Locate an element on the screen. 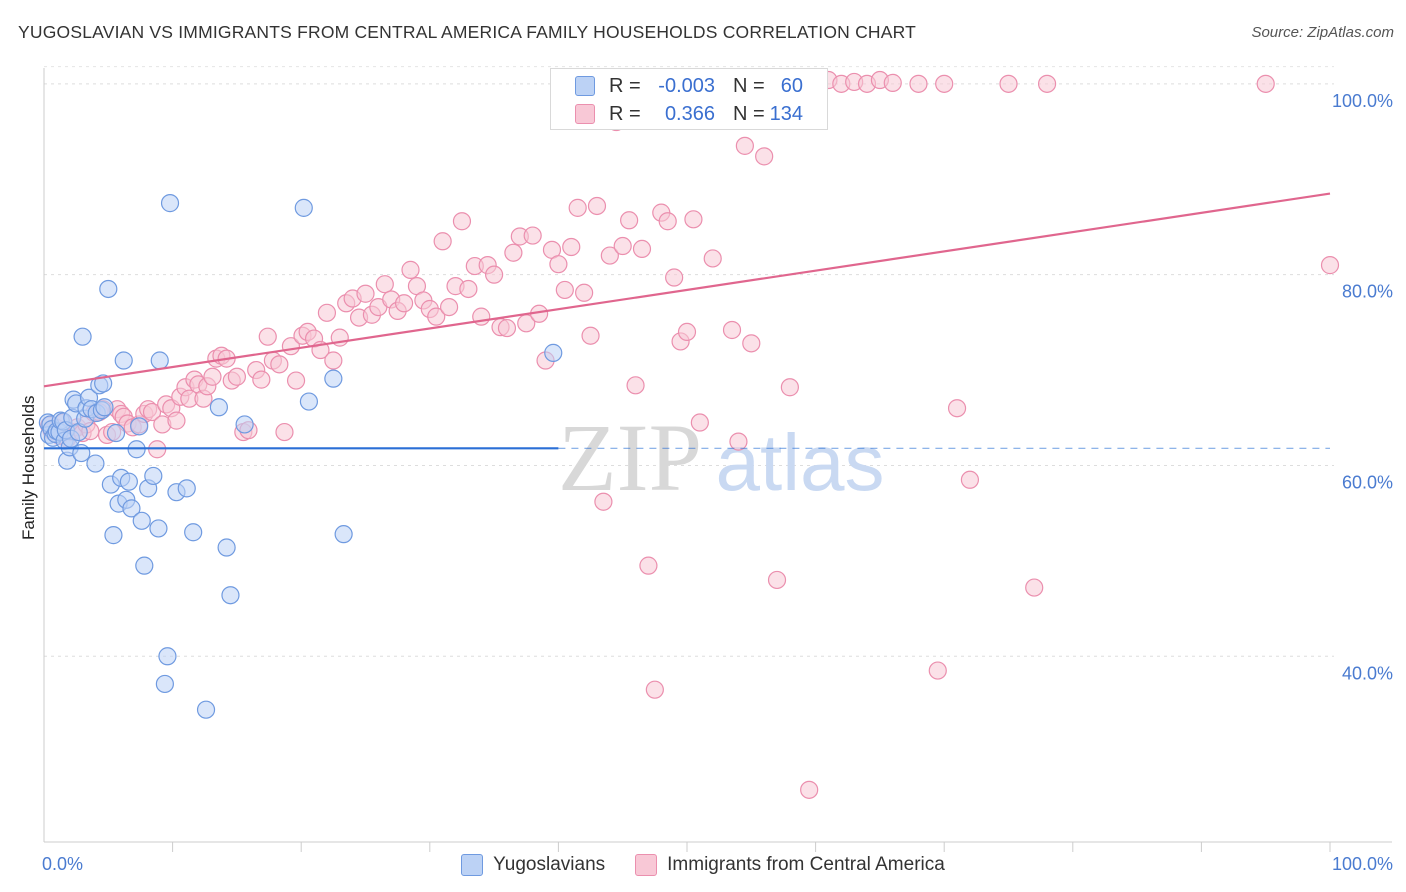 Image resolution: width=1406 pixels, height=892 pixels. legend-swatch-blue is located at coordinates (472, 865).